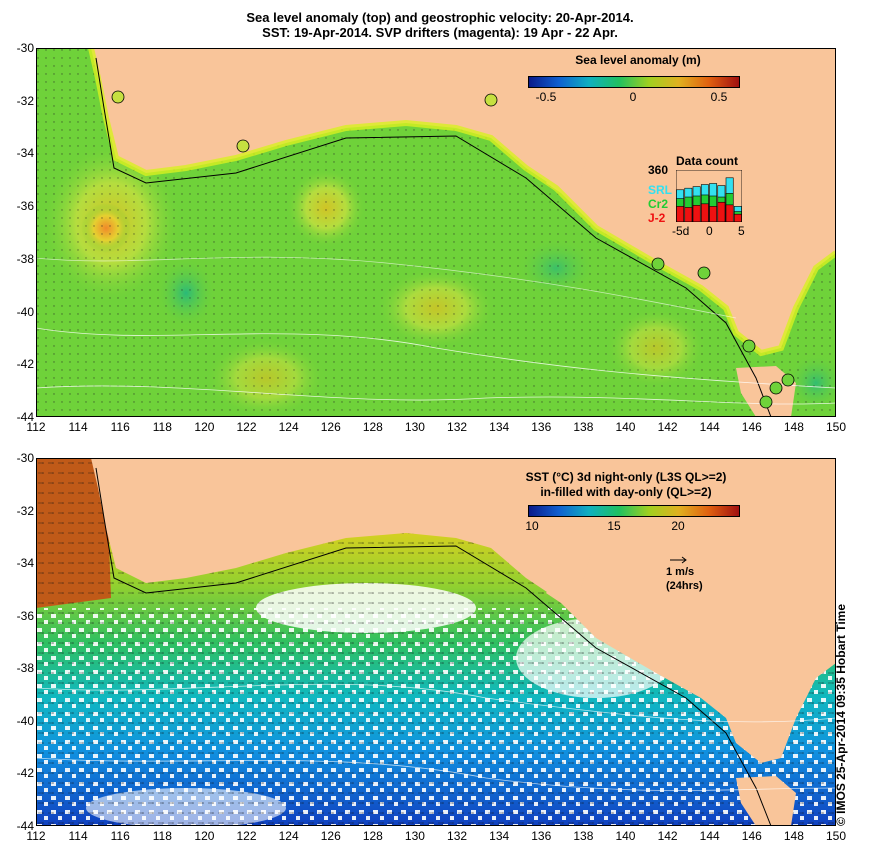  Describe the element at coordinates (17, 616) in the screenshot. I see `bottom-ytick-label: -36` at that location.